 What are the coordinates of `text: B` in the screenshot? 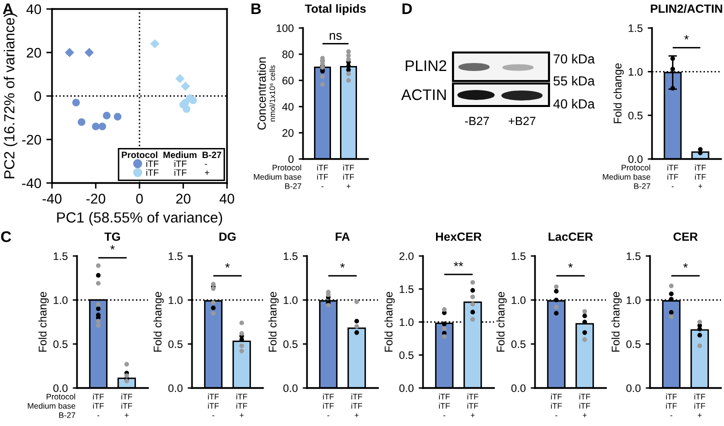 It's located at (256, 8).